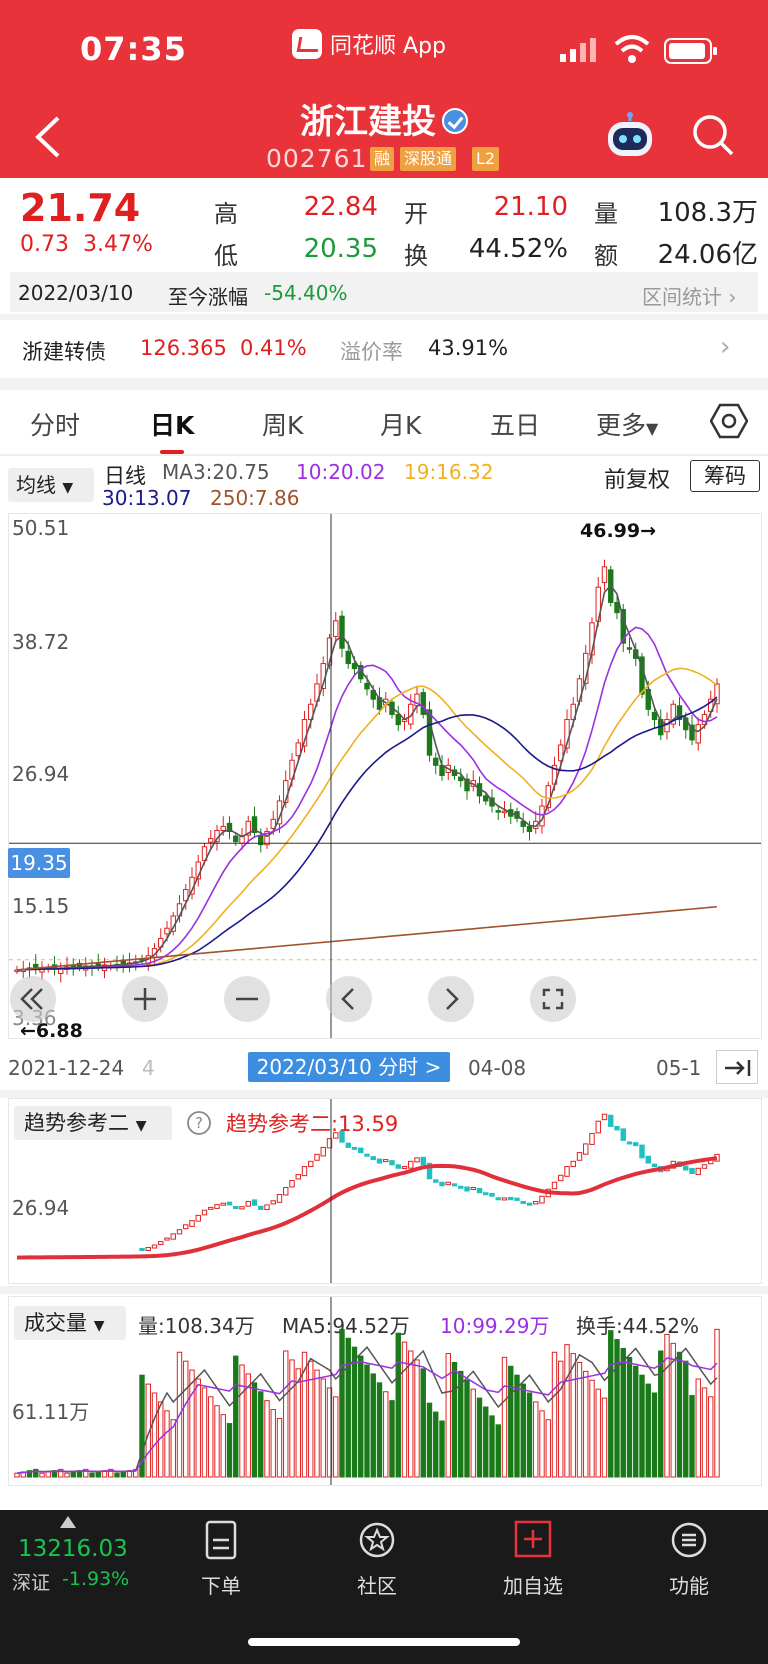 Image resolution: width=768 pixels, height=1664 pixels. Describe the element at coordinates (221, 1558) in the screenshot. I see `nav-order: 下单` at that location.